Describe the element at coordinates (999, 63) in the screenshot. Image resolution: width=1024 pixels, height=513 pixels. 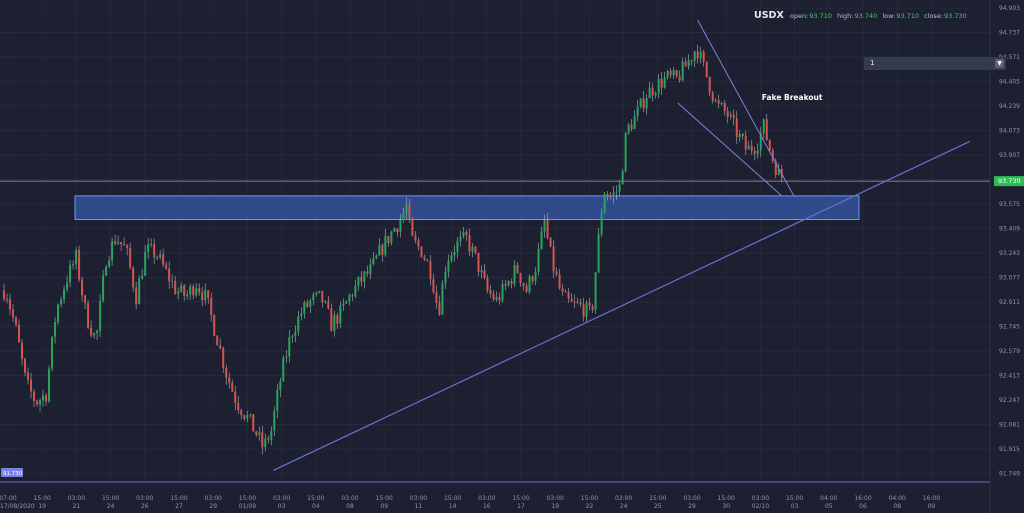
I see `chevron-down-icon: ▼` at that location.